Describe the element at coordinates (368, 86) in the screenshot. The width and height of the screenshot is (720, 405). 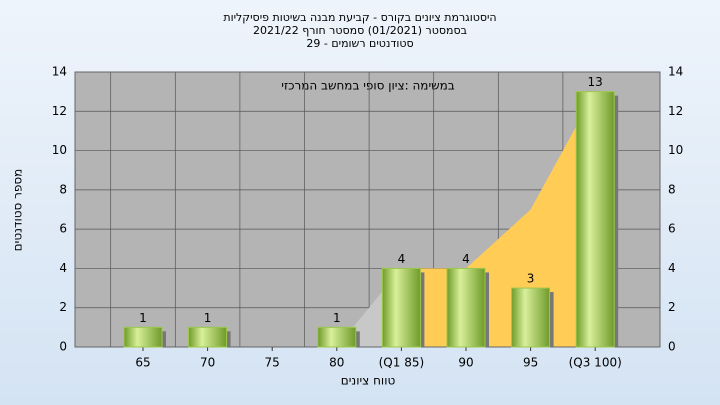
I see `annotation: במשימה :ציון סופי במחשב המרכזי` at that location.